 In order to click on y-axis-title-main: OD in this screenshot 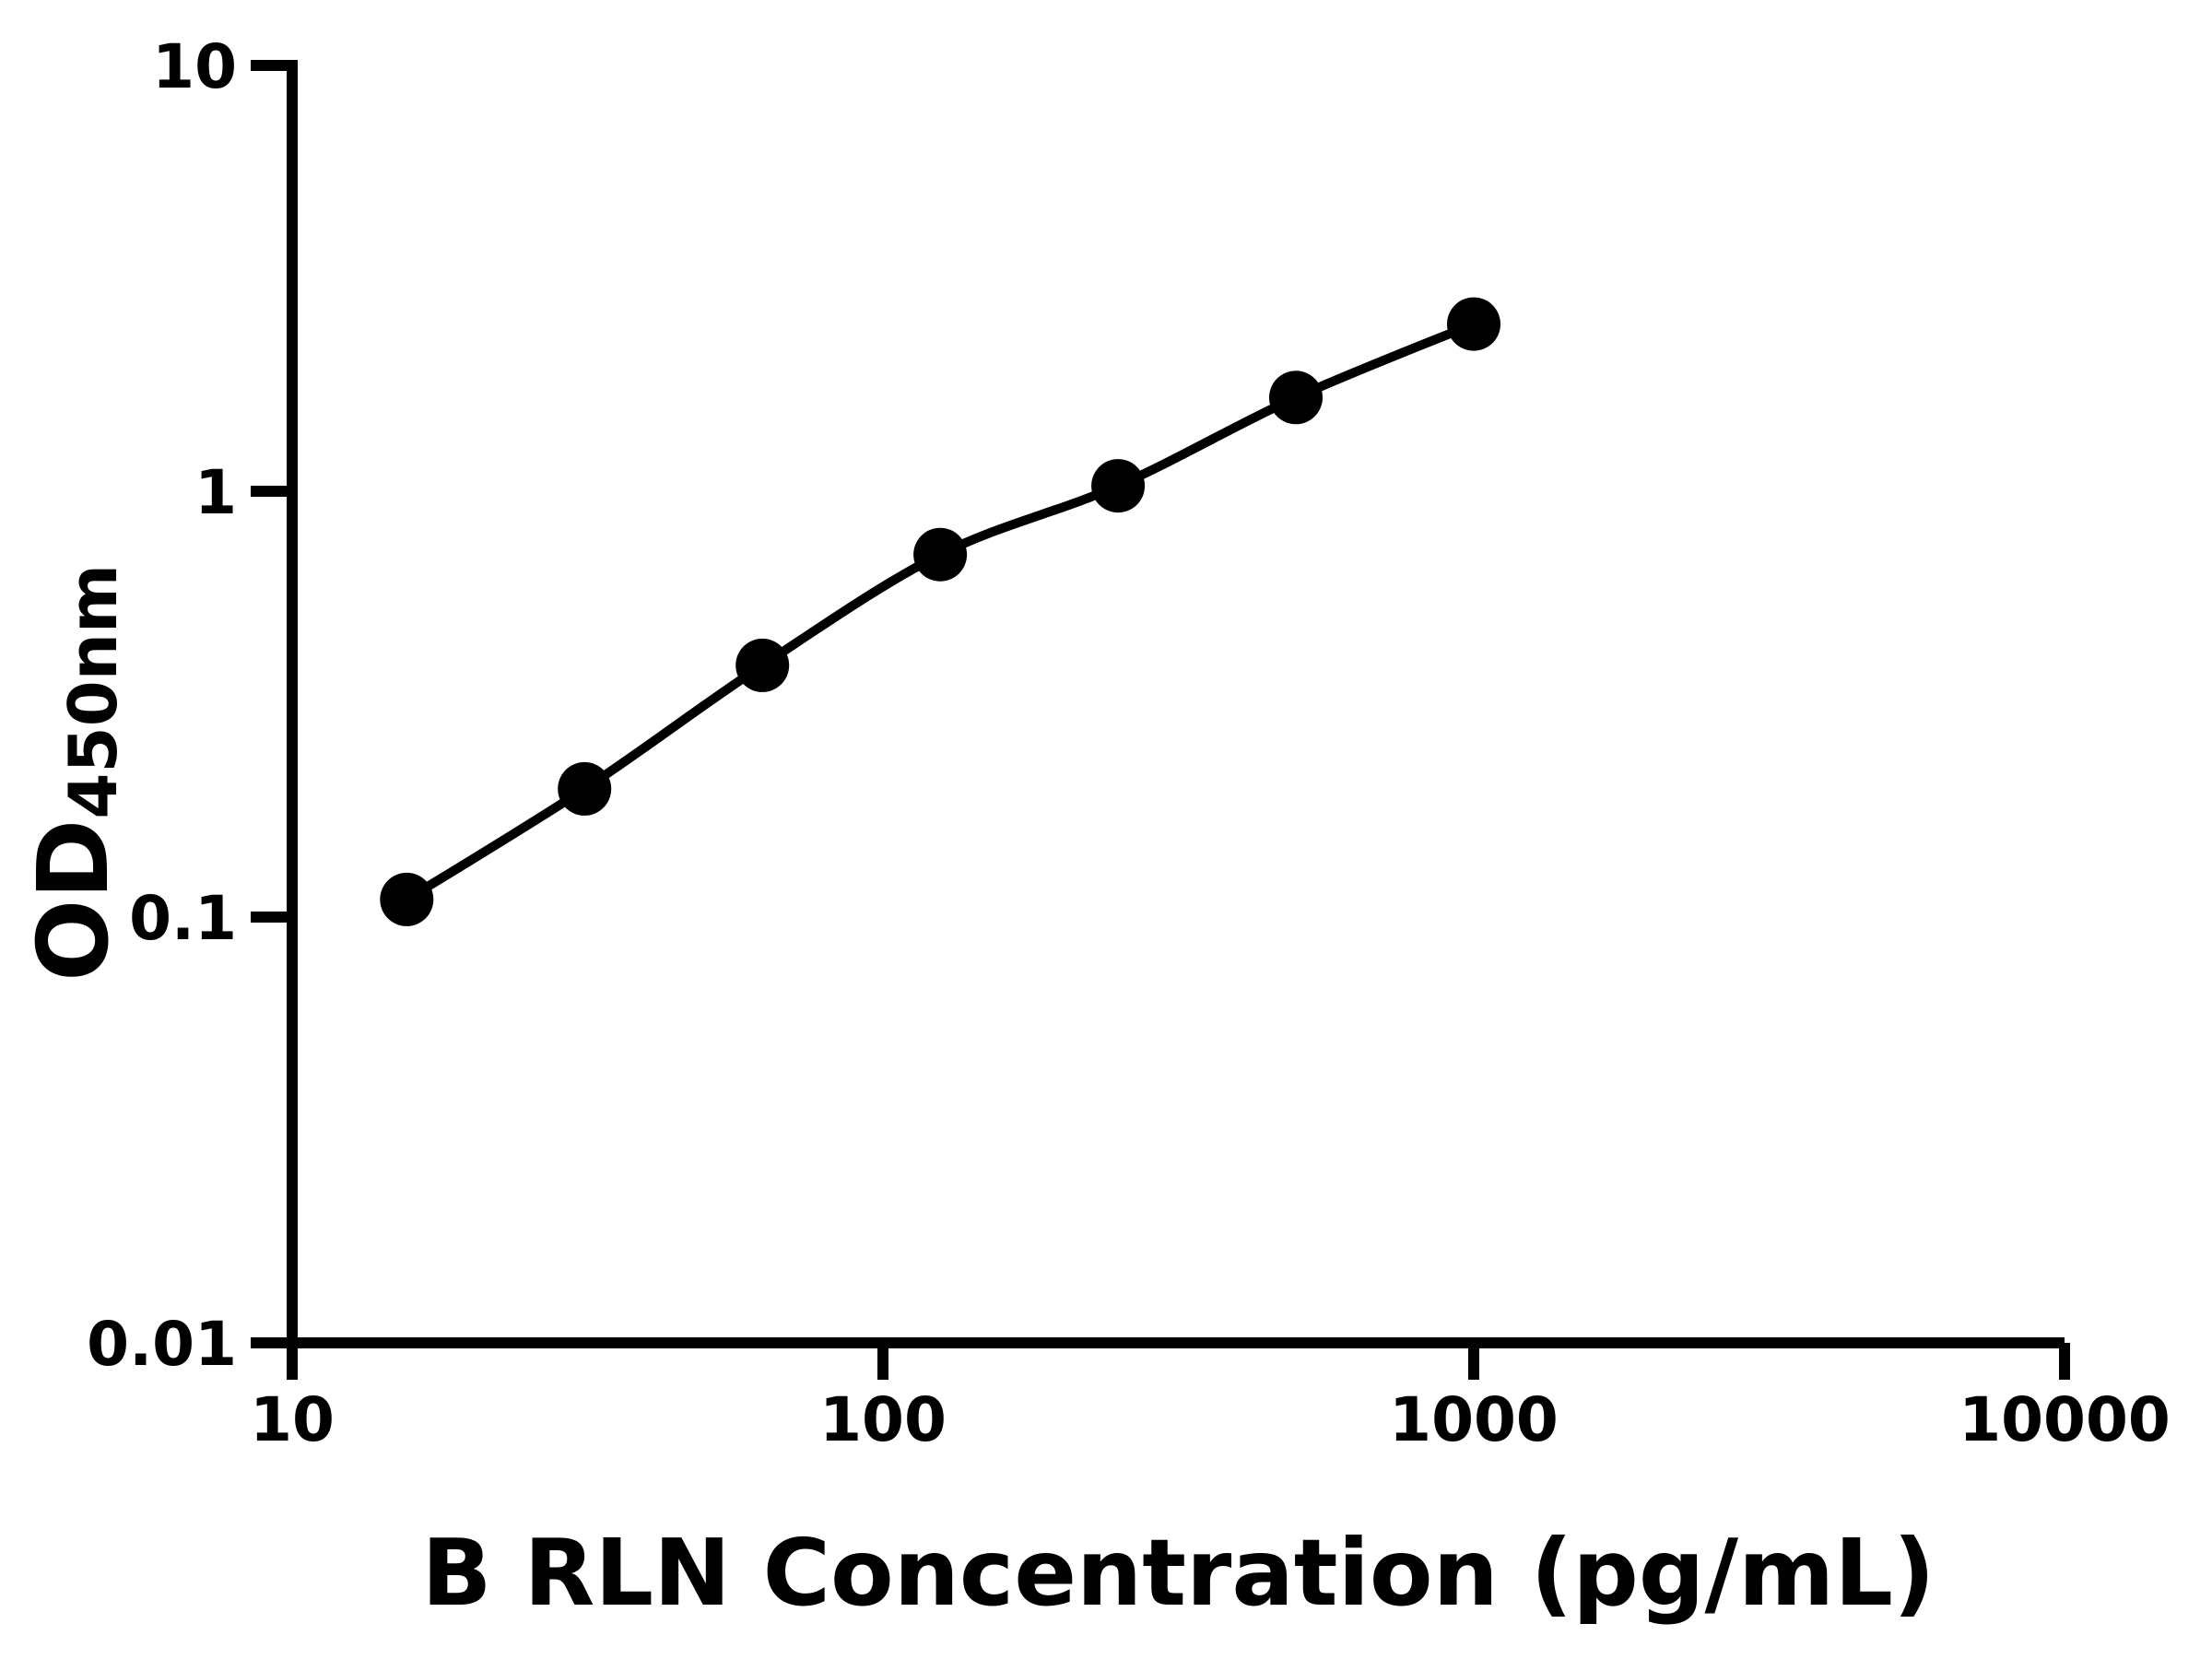, I will do `click(74, 900)`.